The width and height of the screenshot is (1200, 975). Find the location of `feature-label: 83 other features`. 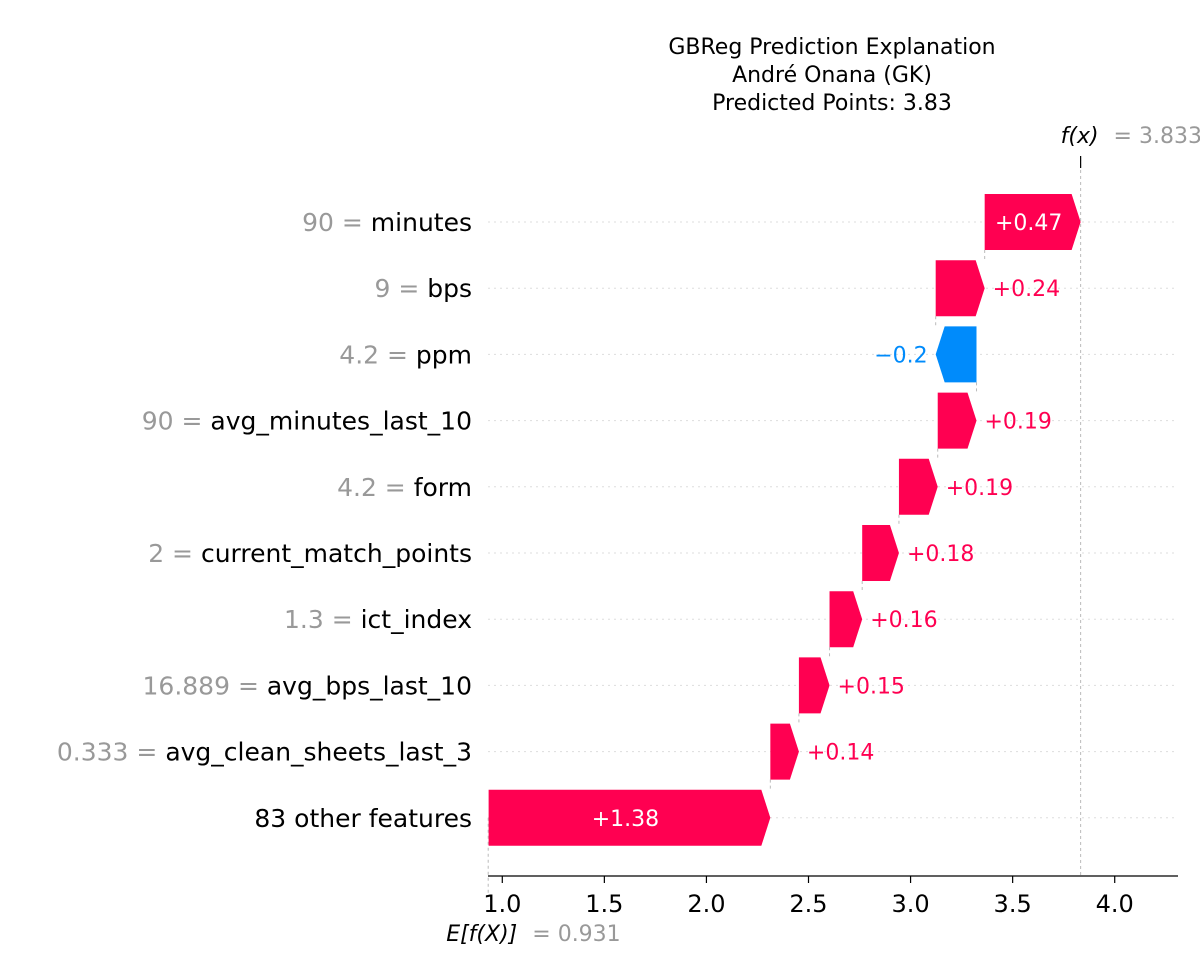

feature-label: 83 other features is located at coordinates (363, 818).